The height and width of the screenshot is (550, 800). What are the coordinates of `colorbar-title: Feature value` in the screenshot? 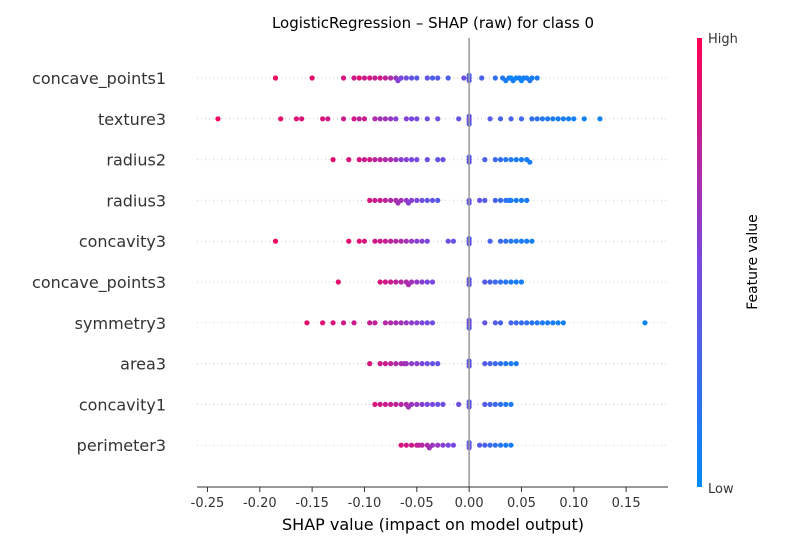 It's located at (753, 262).